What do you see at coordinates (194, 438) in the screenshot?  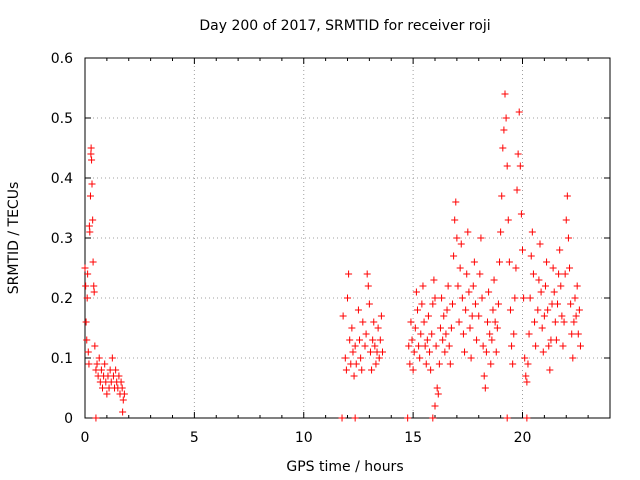 I see `x-tick-label: 5` at bounding box center [194, 438].